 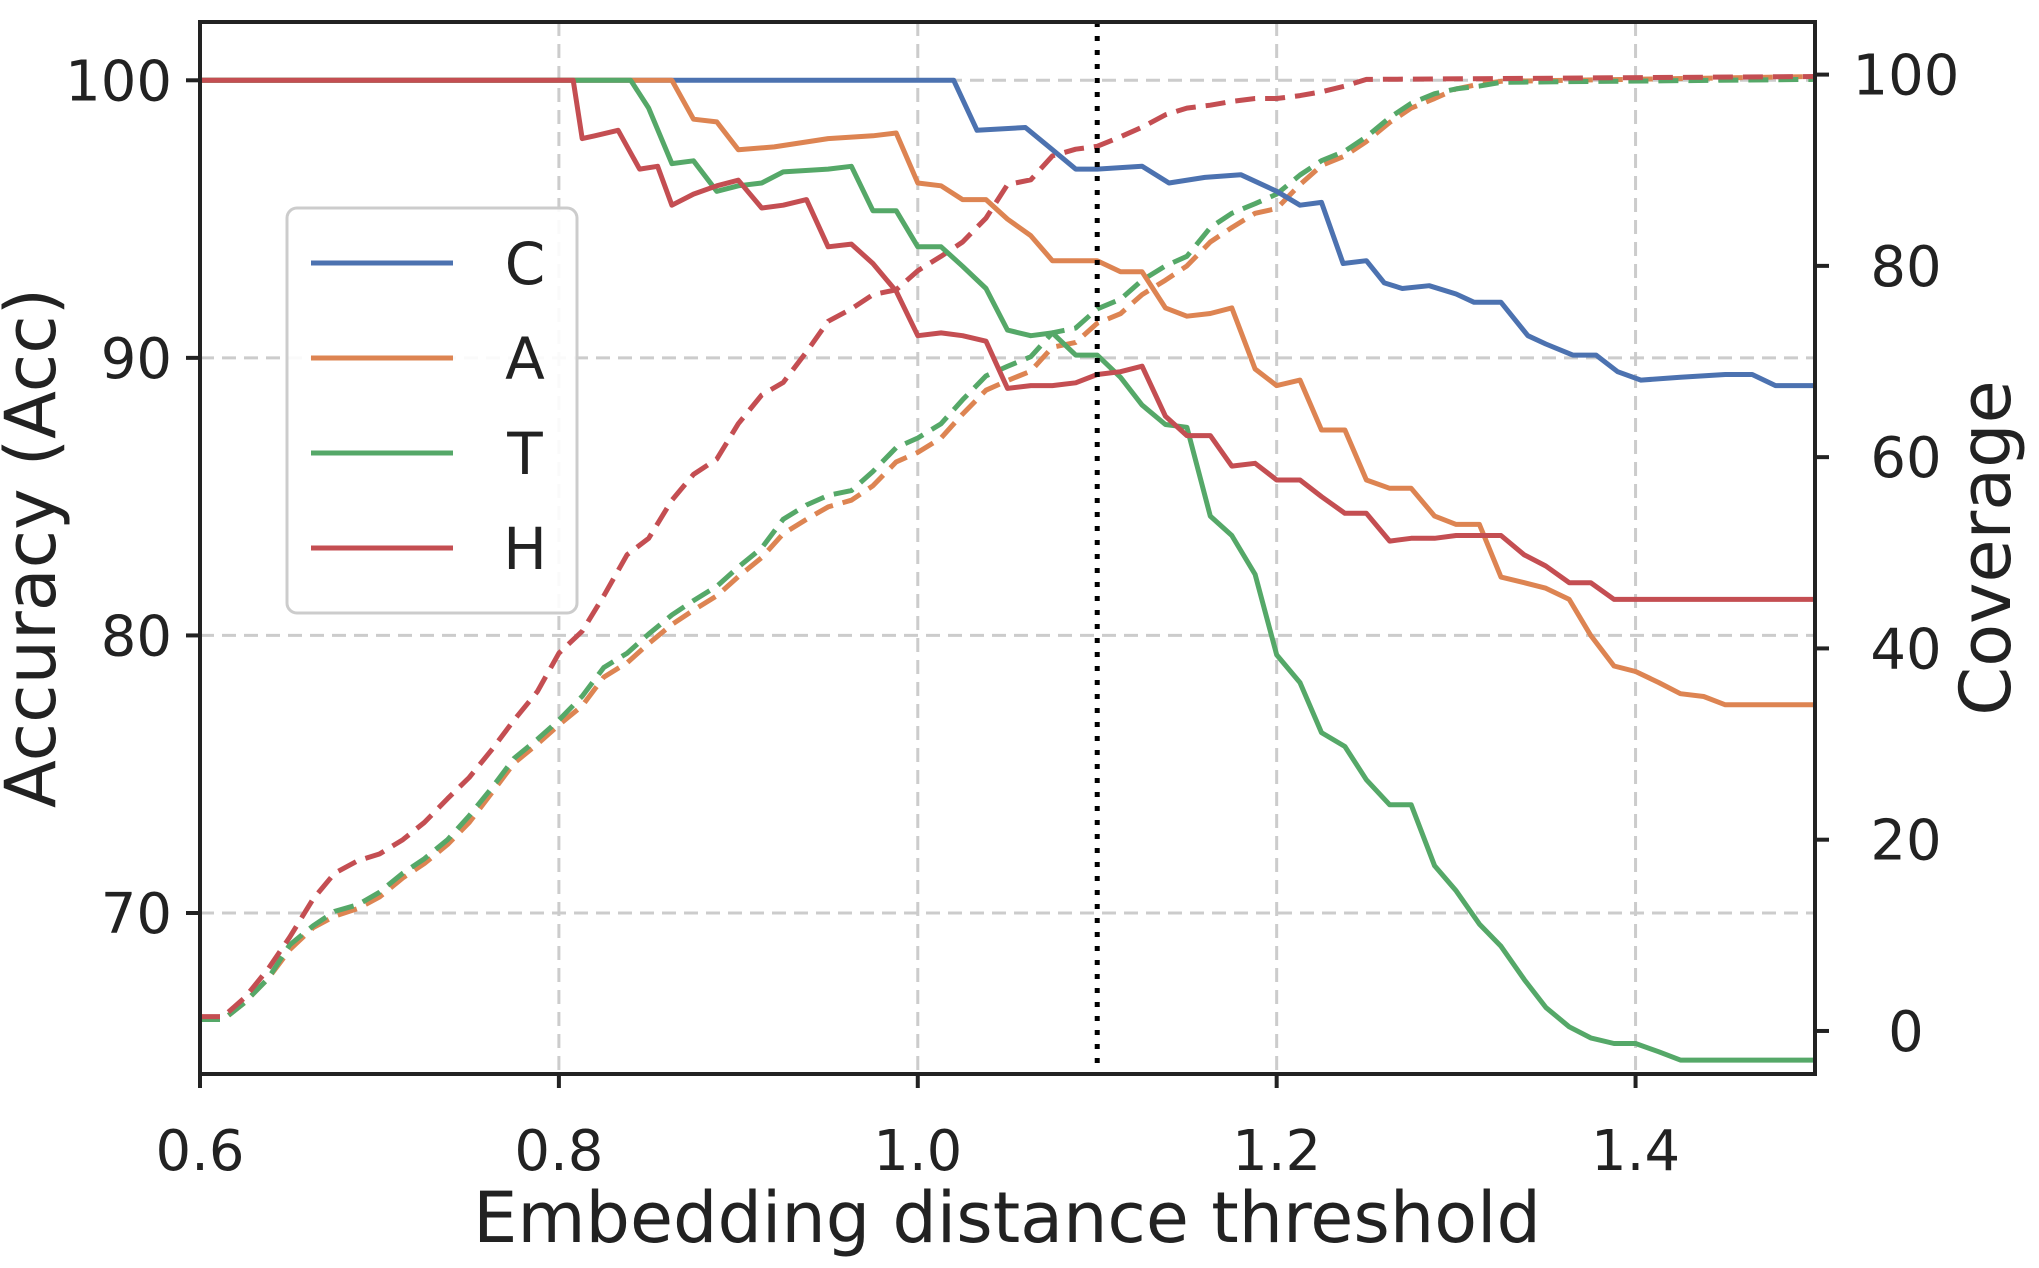 What do you see at coordinates (132, 498) in the screenshot?
I see `y-left-axis-ticks: 70 80 90 100` at bounding box center [132, 498].